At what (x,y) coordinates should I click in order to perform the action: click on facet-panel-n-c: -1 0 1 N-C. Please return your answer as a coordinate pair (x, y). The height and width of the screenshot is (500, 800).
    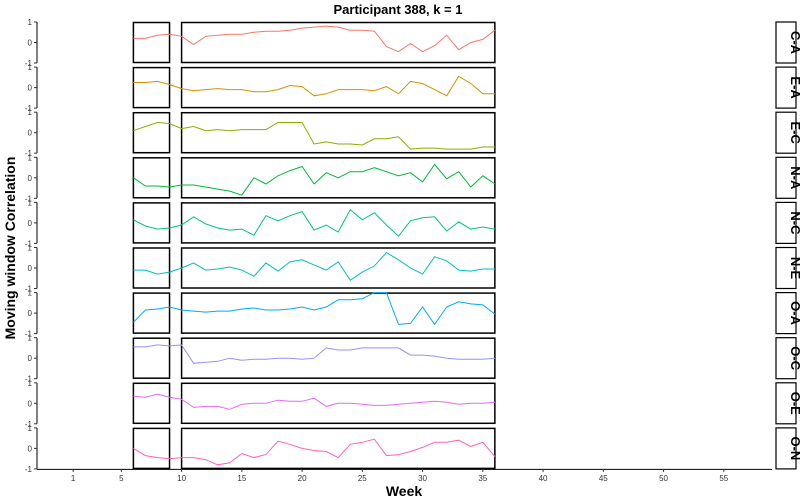
    Looking at the image, I should click on (412, 223).